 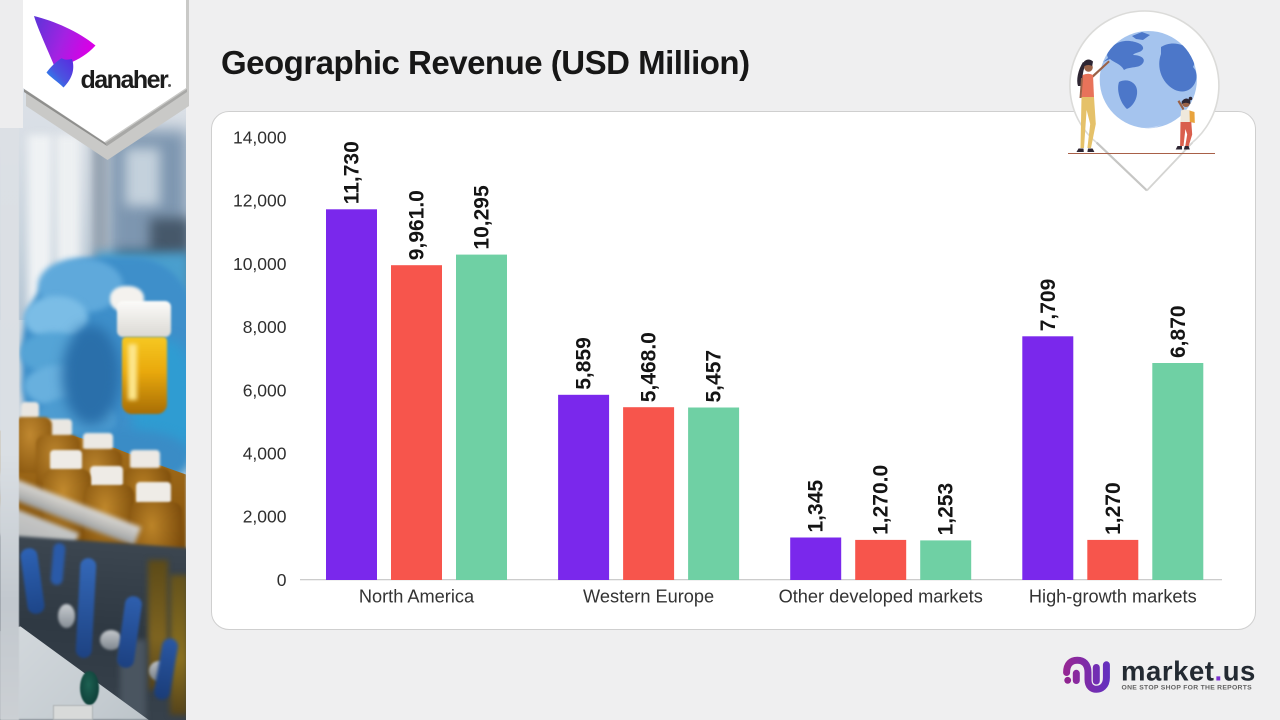 What do you see at coordinates (265, 453) in the screenshot?
I see `svg-text: 4,000` at bounding box center [265, 453].